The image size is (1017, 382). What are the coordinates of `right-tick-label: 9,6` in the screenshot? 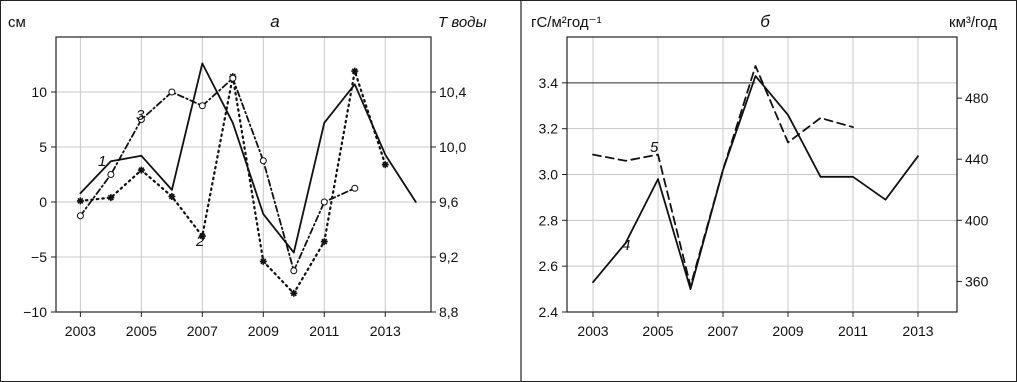 It's located at (449, 202).